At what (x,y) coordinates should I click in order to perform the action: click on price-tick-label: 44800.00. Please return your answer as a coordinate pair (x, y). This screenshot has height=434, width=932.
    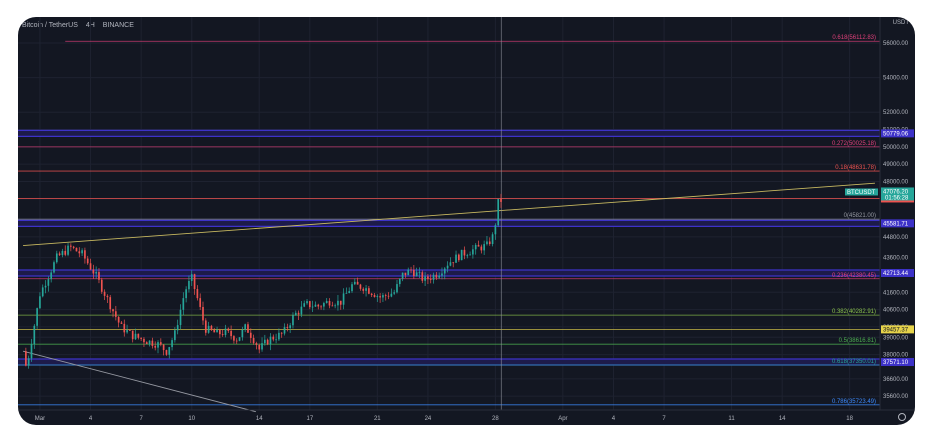
    Looking at the image, I should click on (896, 238).